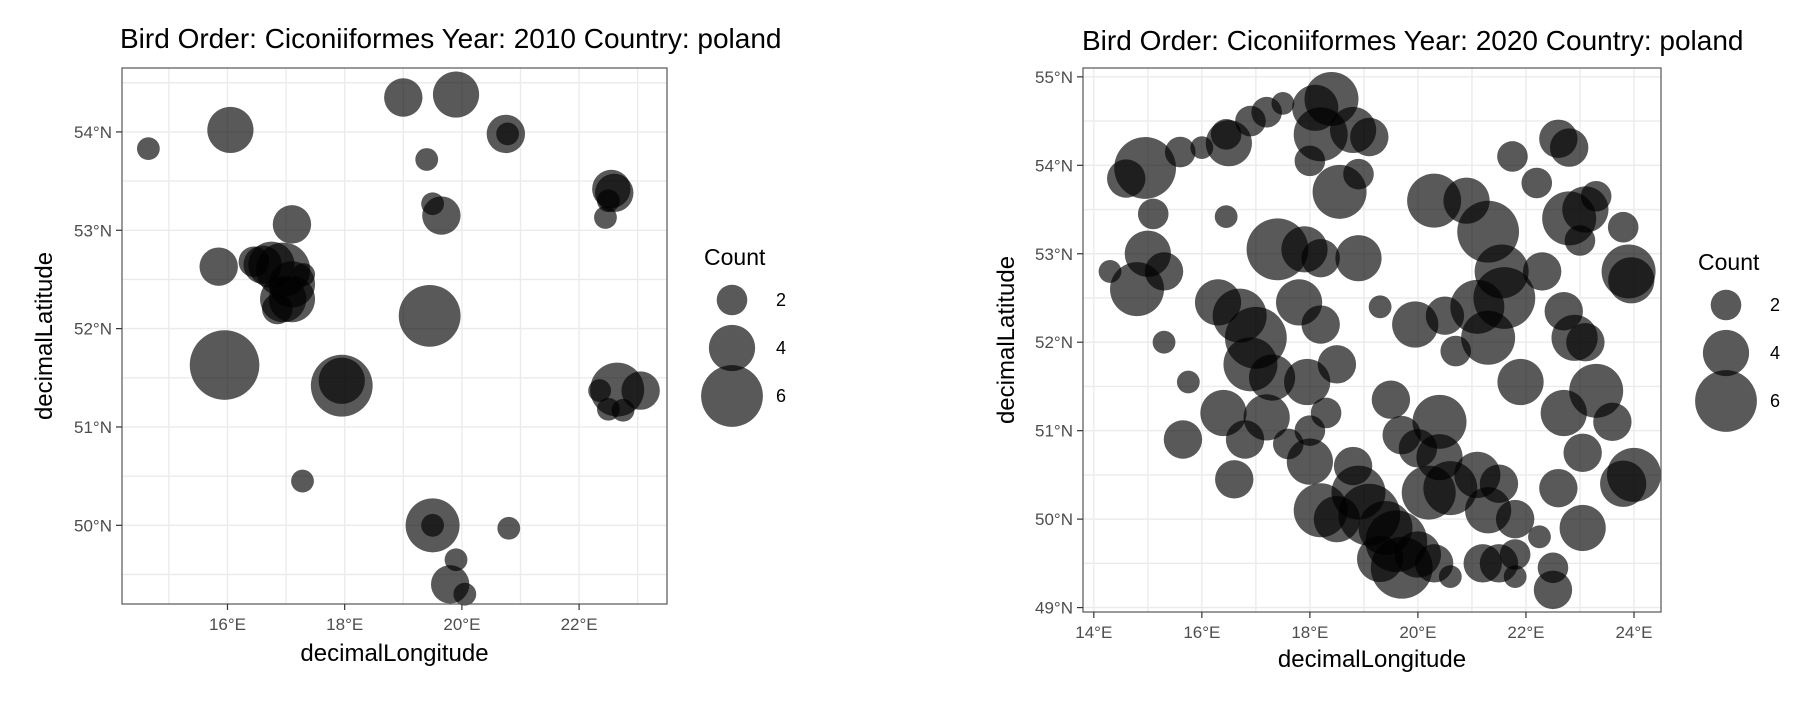 This screenshot has height=704, width=1820. Describe the element at coordinates (403, 619) in the screenshot. I see `x-axis-ticks: 16°E 18°E 20°E 22°E` at that location.